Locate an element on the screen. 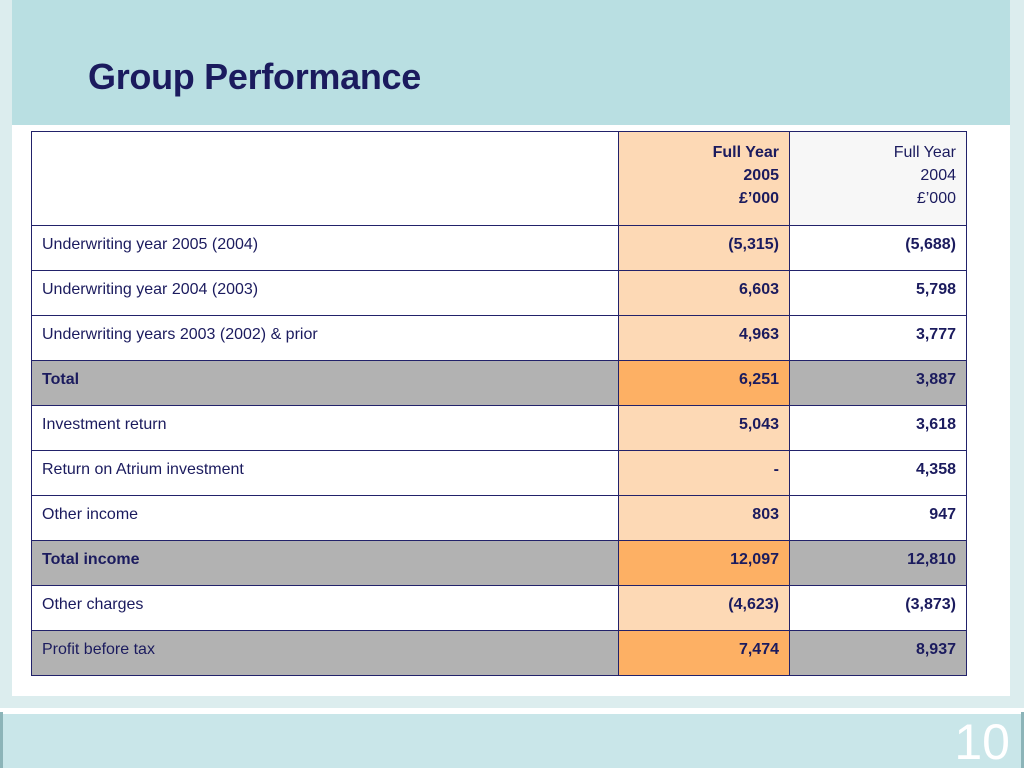 The image size is (1024, 768). table-row-total-income: Total income 12,097 12,810 is located at coordinates (499, 563).